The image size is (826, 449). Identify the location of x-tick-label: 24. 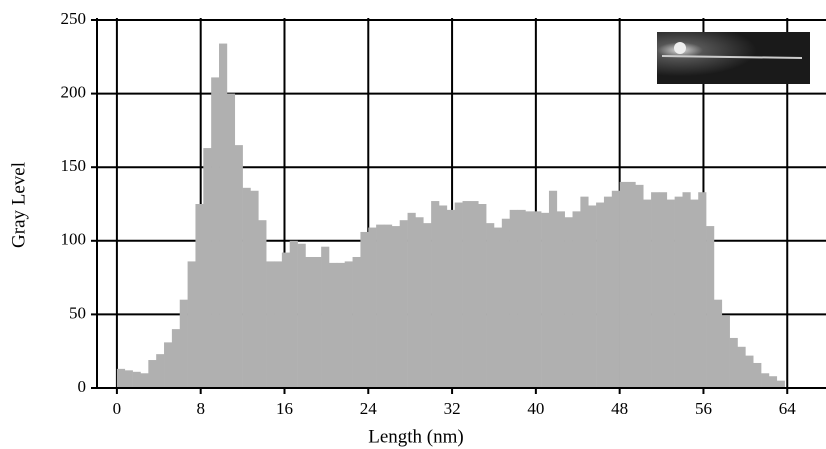
(369, 408).